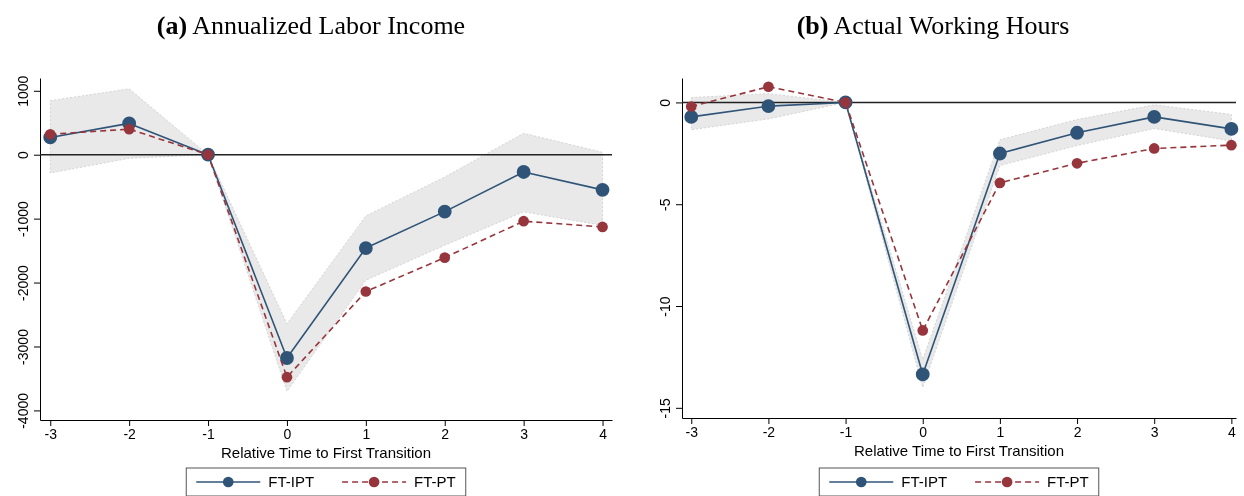  I want to click on chart-title: (a) Annualized Labor Income, so click(311, 25).